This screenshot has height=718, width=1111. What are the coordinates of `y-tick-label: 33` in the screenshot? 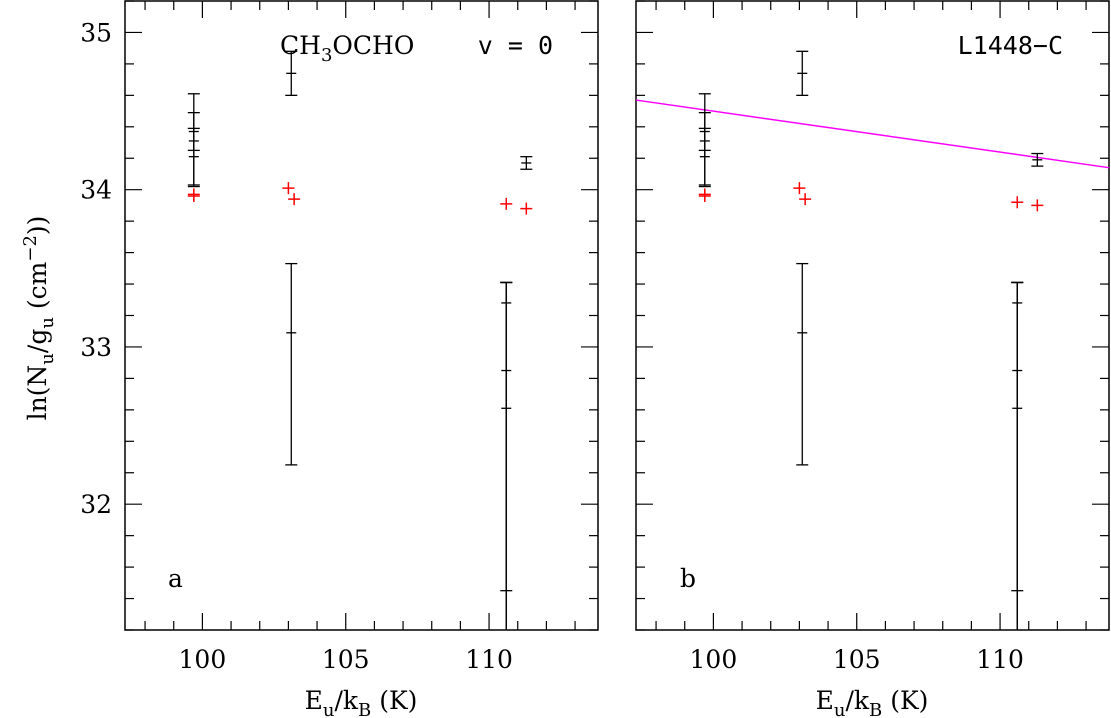 It's located at (96, 347).